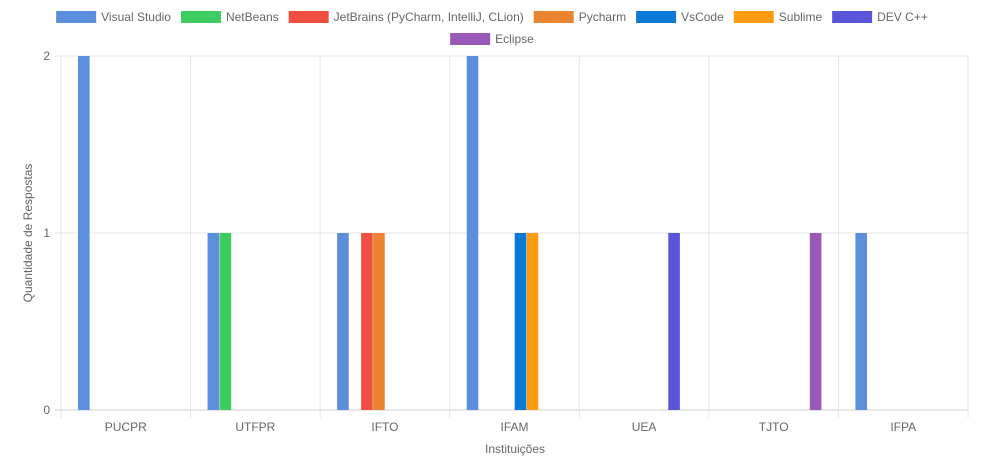 The width and height of the screenshot is (984, 471). Describe the element at coordinates (379, 321) in the screenshot. I see `bar-pycharm-ifto` at that location.